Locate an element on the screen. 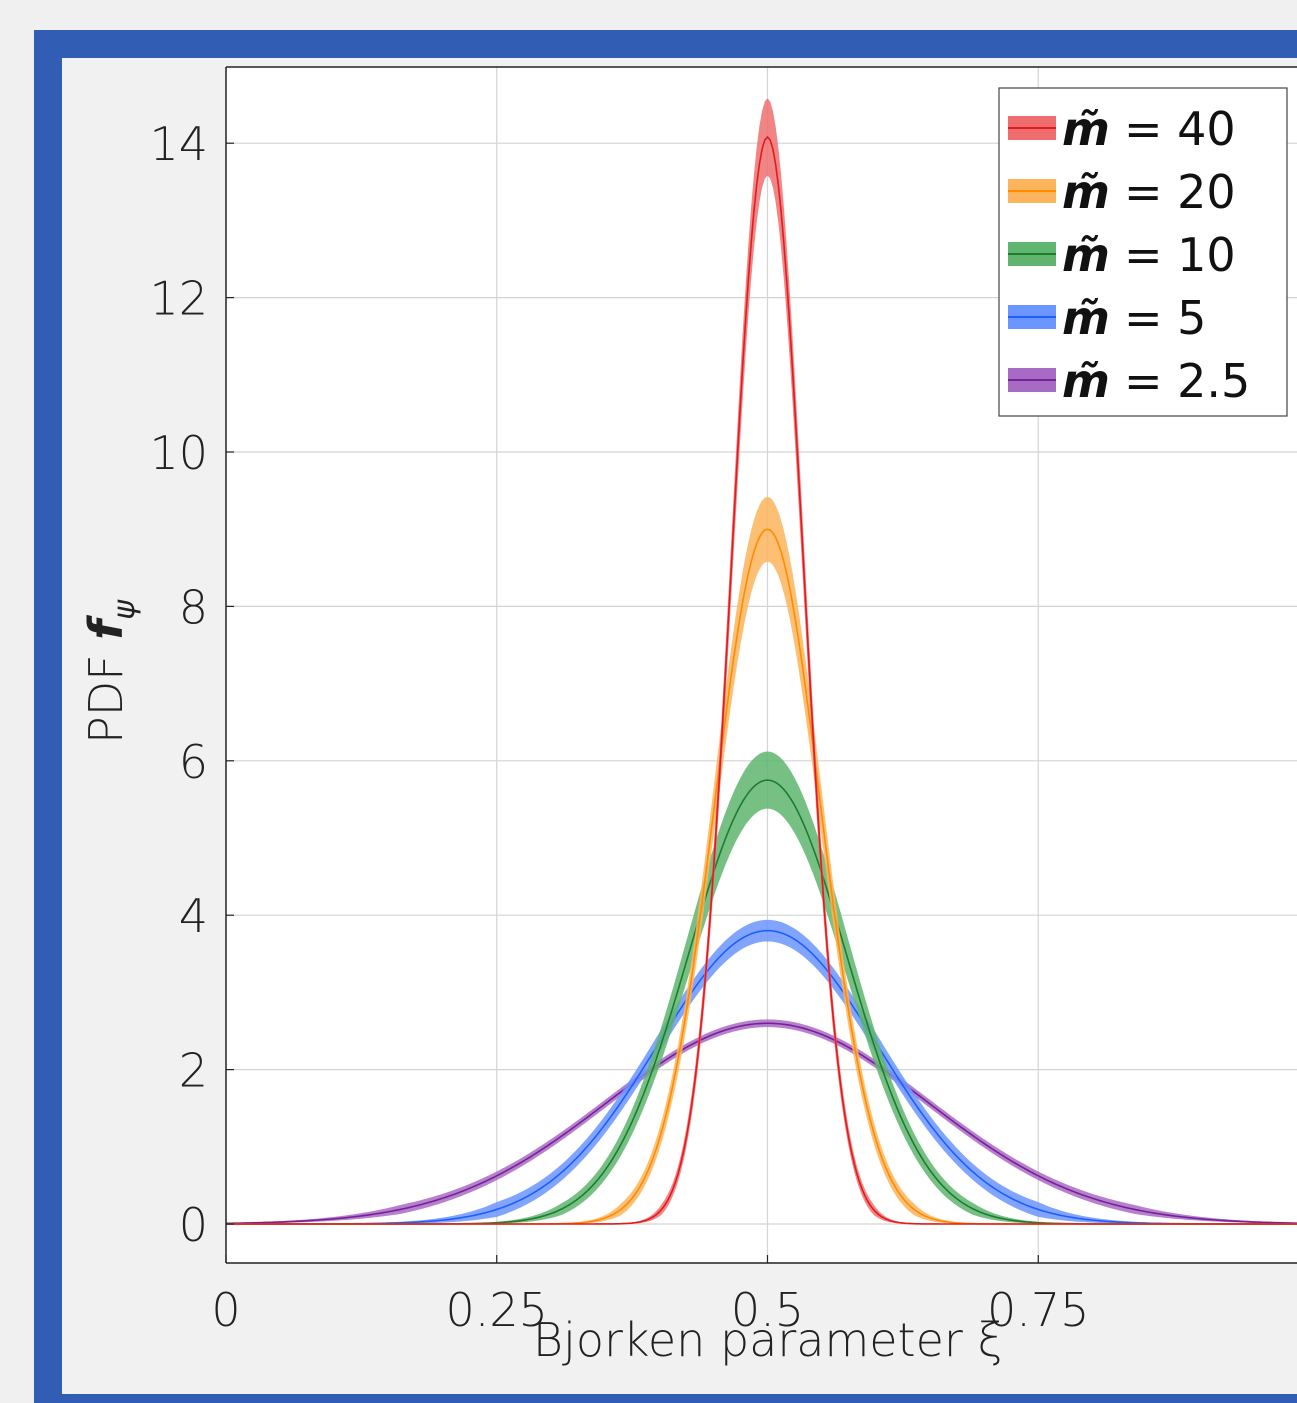 The width and height of the screenshot is (1297, 1403). legend-label: m̃ = 5 is located at coordinates (1134, 318).